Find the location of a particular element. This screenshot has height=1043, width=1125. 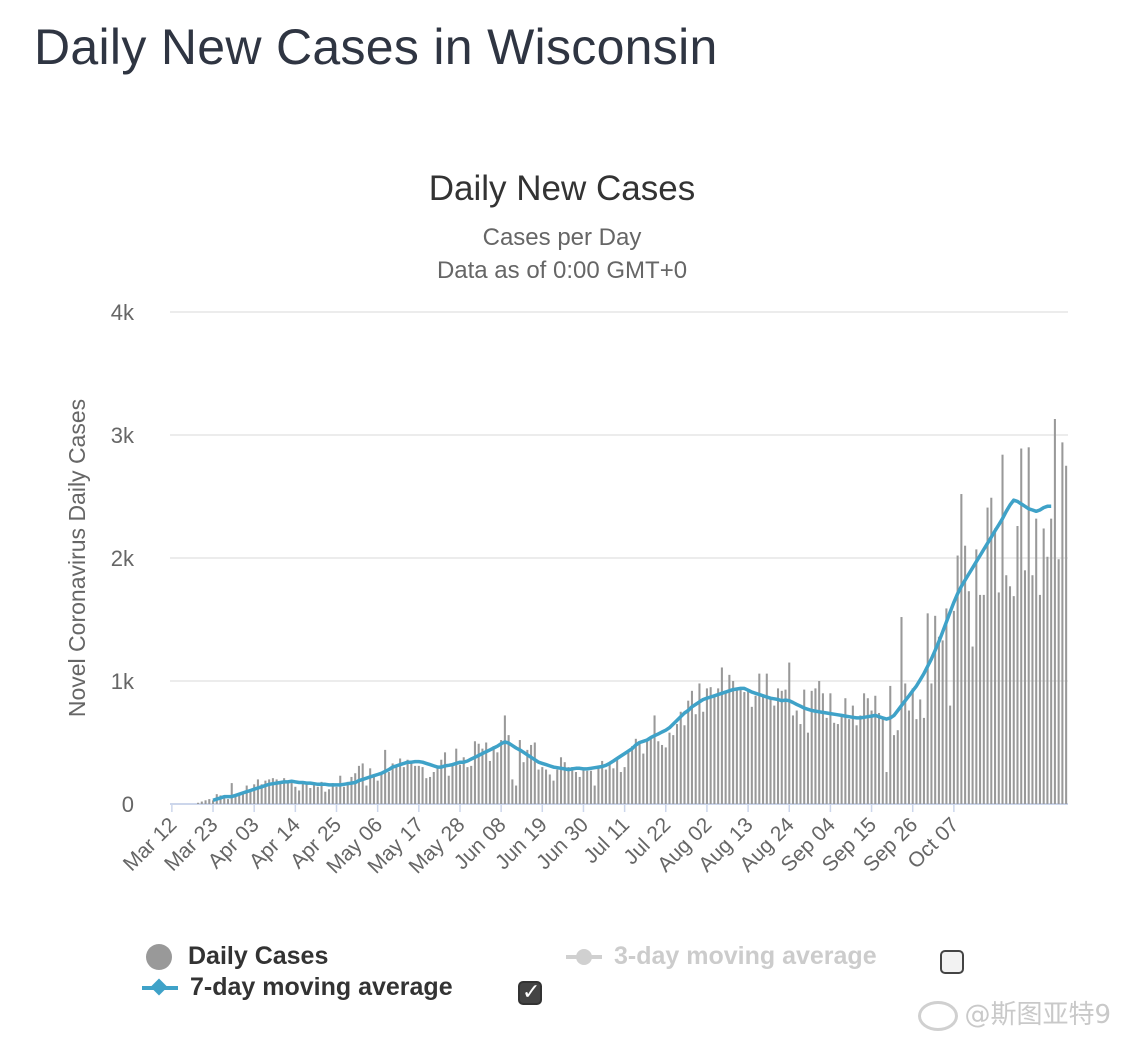

legend-3day-average: 3-day moving average is located at coordinates (721, 956).